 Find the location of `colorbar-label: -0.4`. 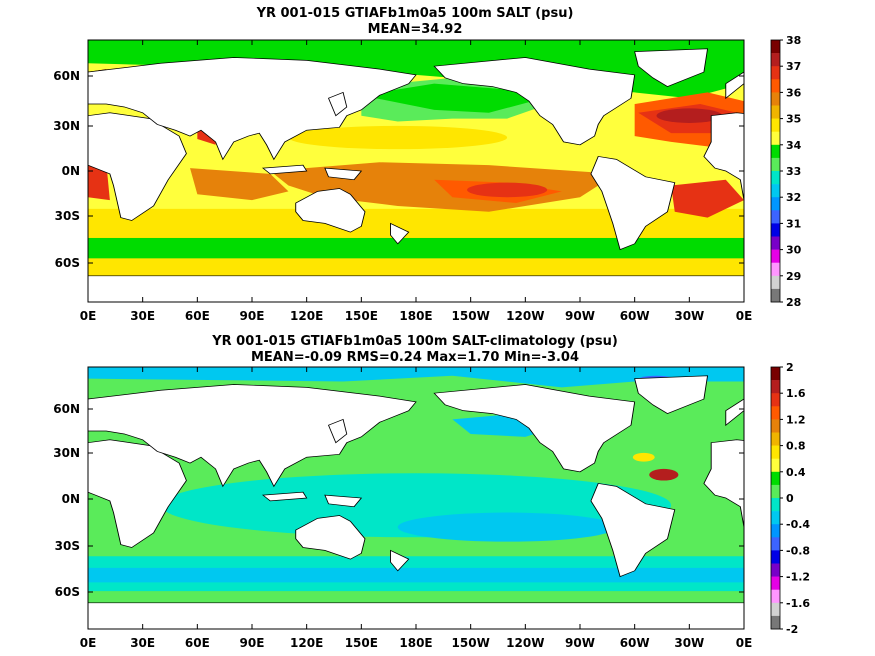

colorbar-label: -0.4 is located at coordinates (798, 524).